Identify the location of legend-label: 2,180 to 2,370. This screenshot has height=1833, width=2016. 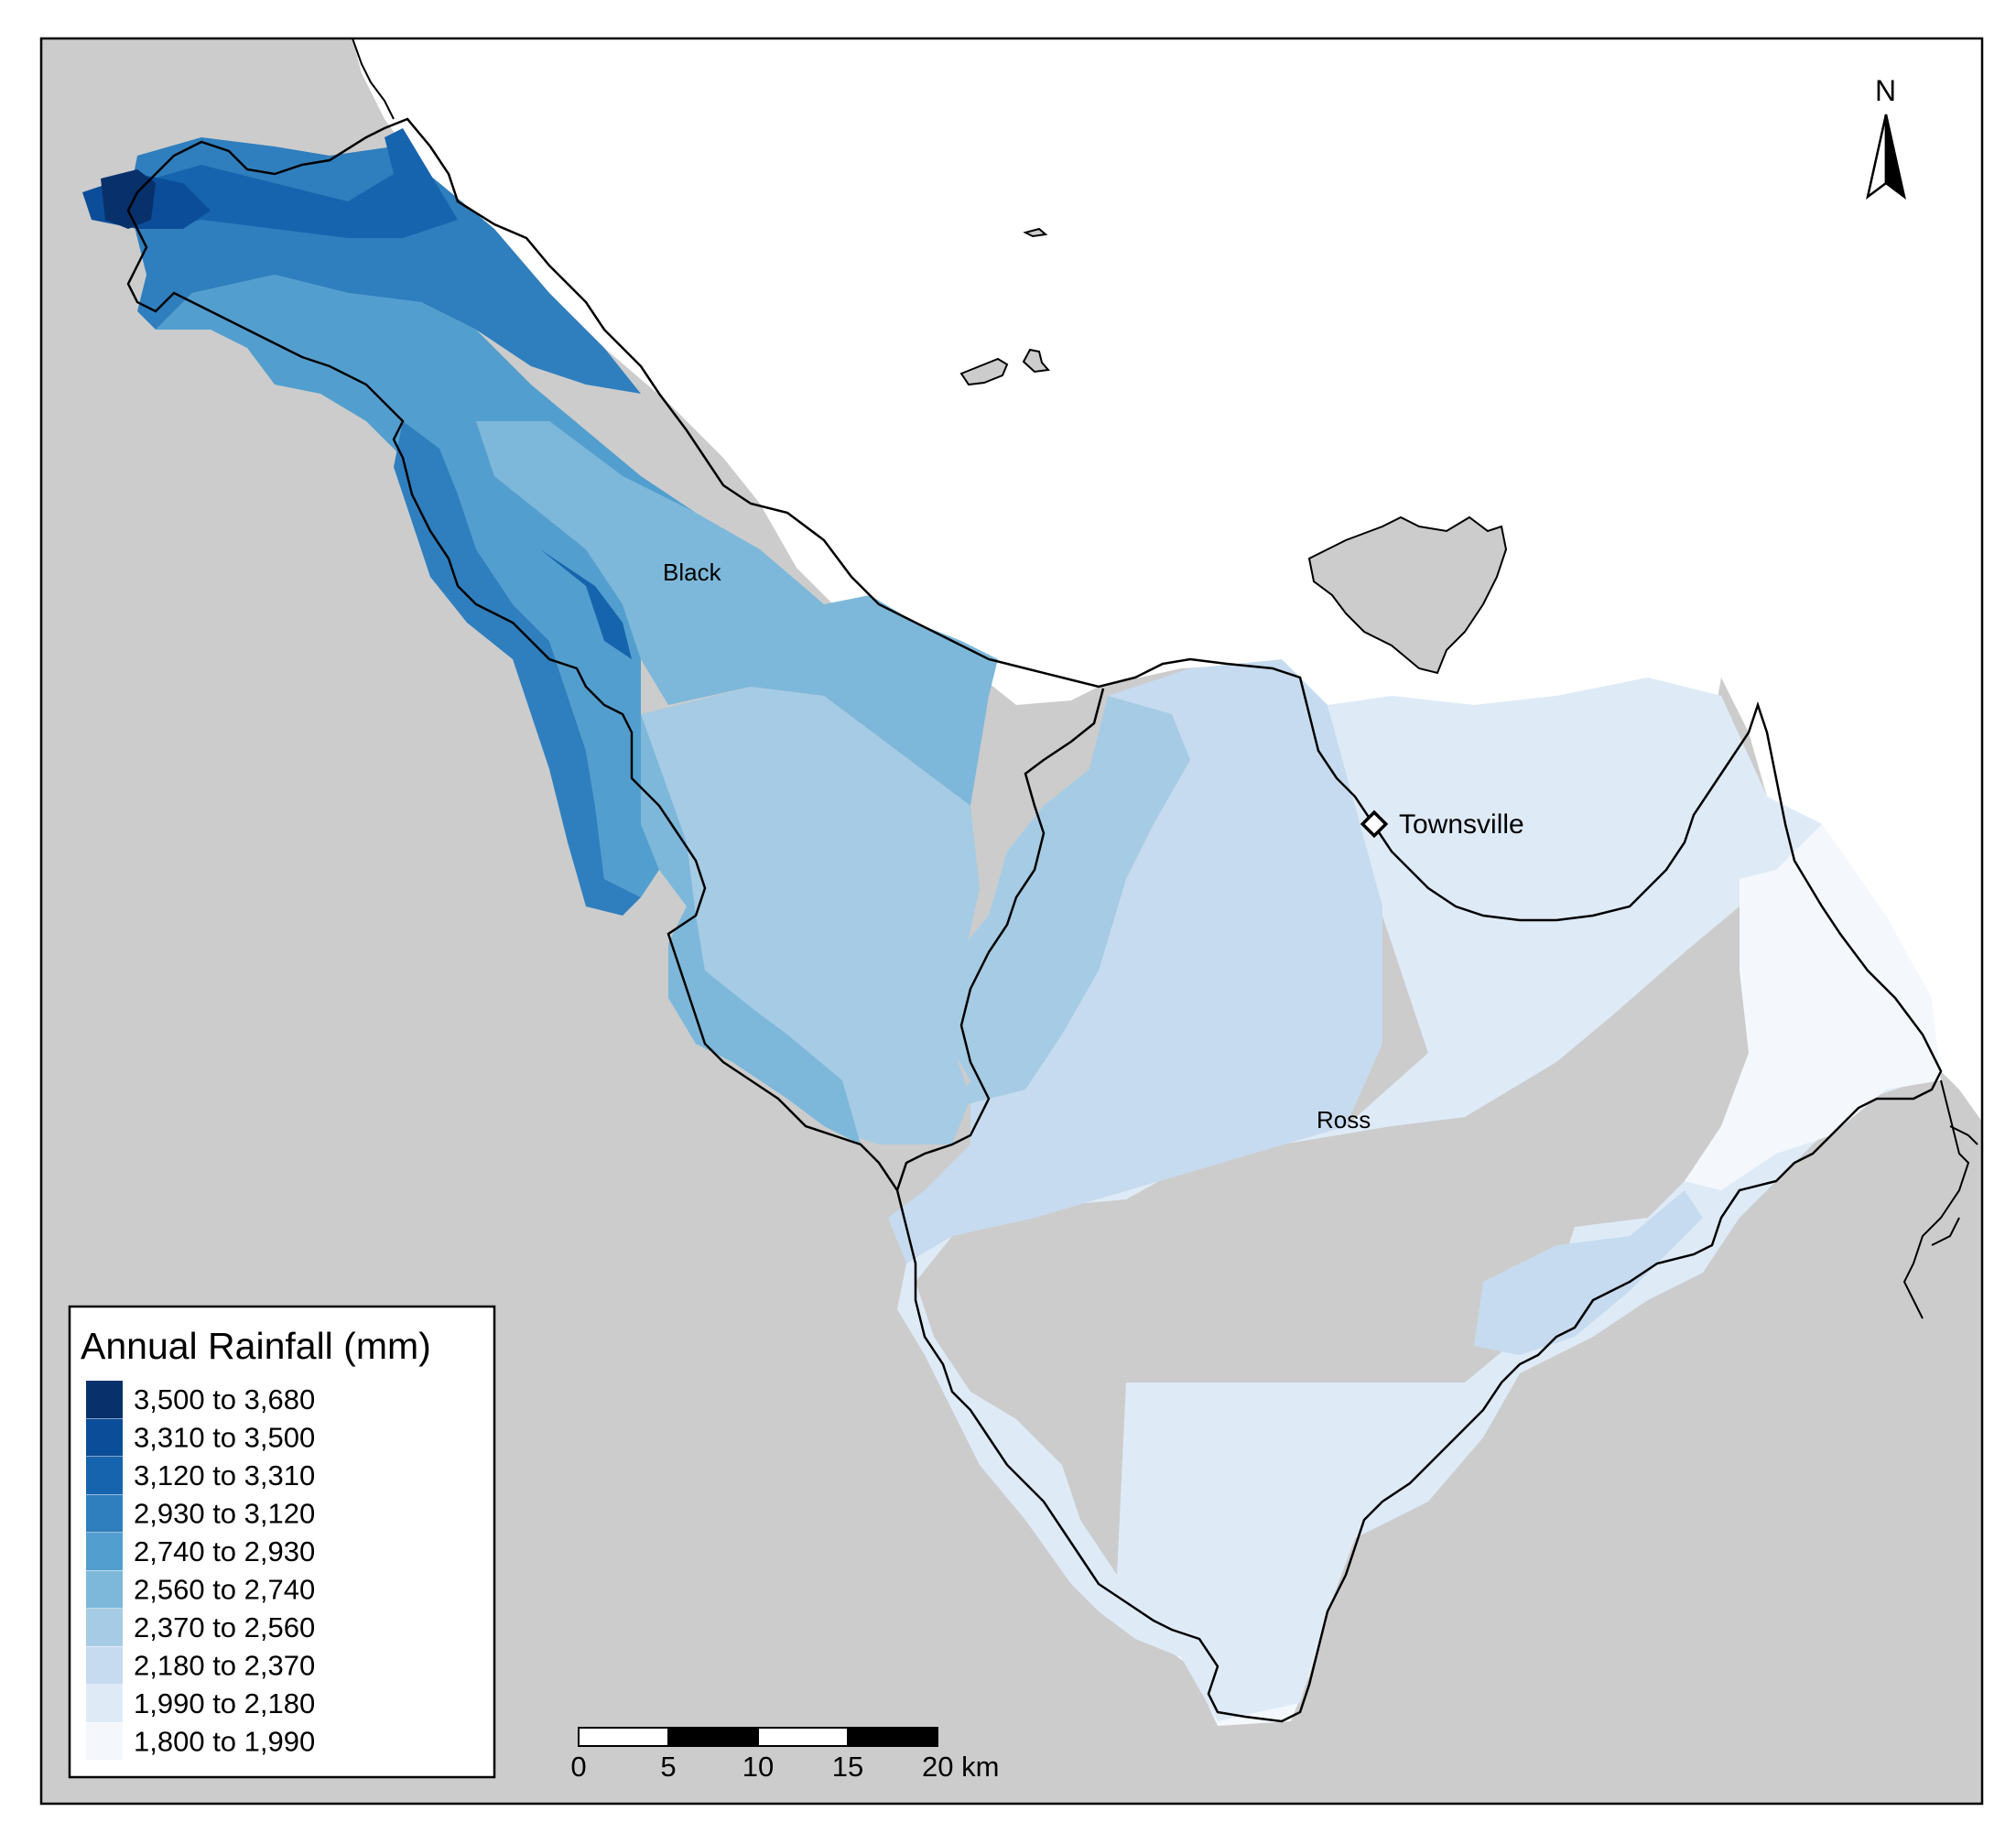
(224, 1666).